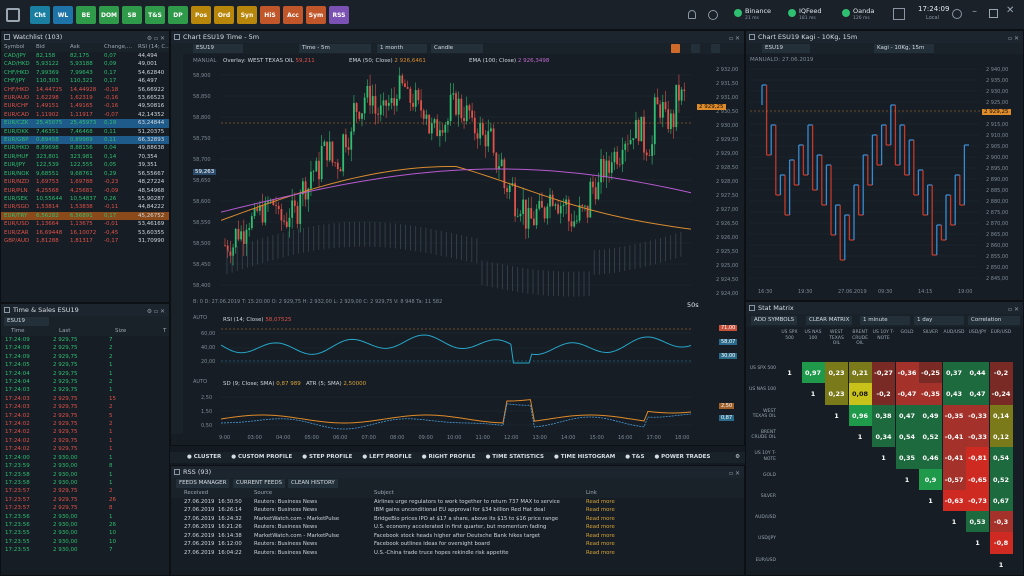 Image resolution: width=1024 pixels, height=576 pixels. I want to click on matrix-cell: -0,57, so click(954, 479).